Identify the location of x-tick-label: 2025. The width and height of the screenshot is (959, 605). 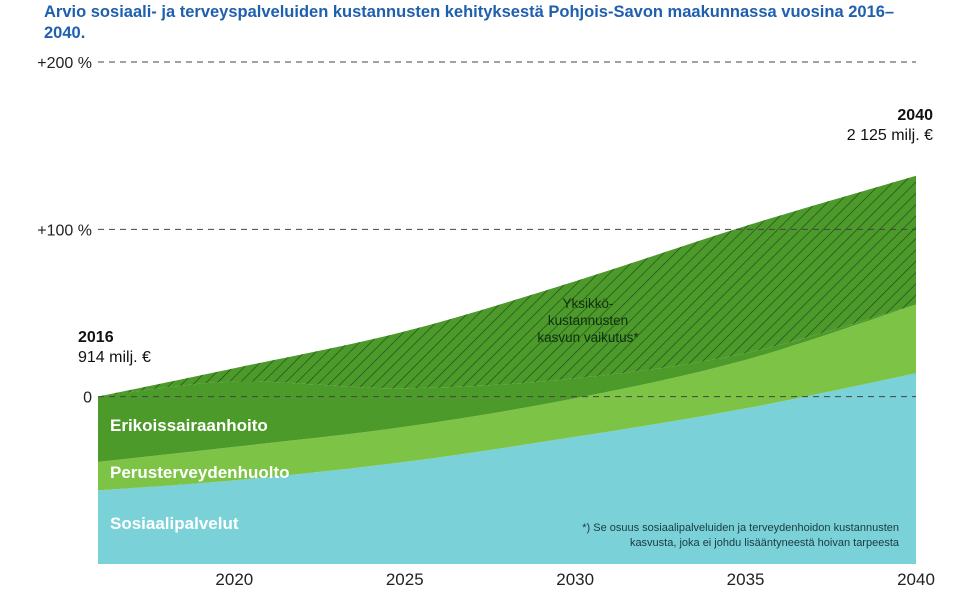
(405, 579).